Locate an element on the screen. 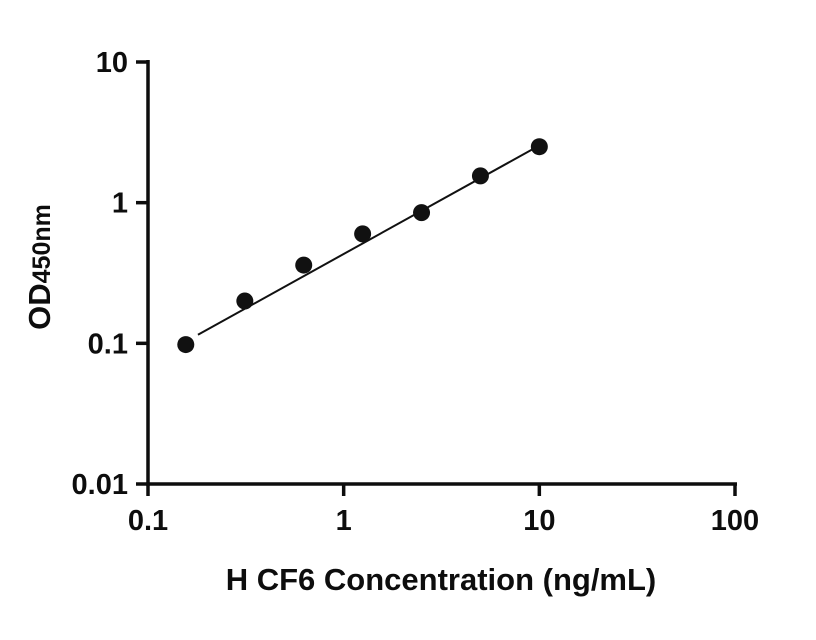 The height and width of the screenshot is (640, 816). x-axis-title: H CF6 Concentration (ng/mL) is located at coordinates (441, 579).